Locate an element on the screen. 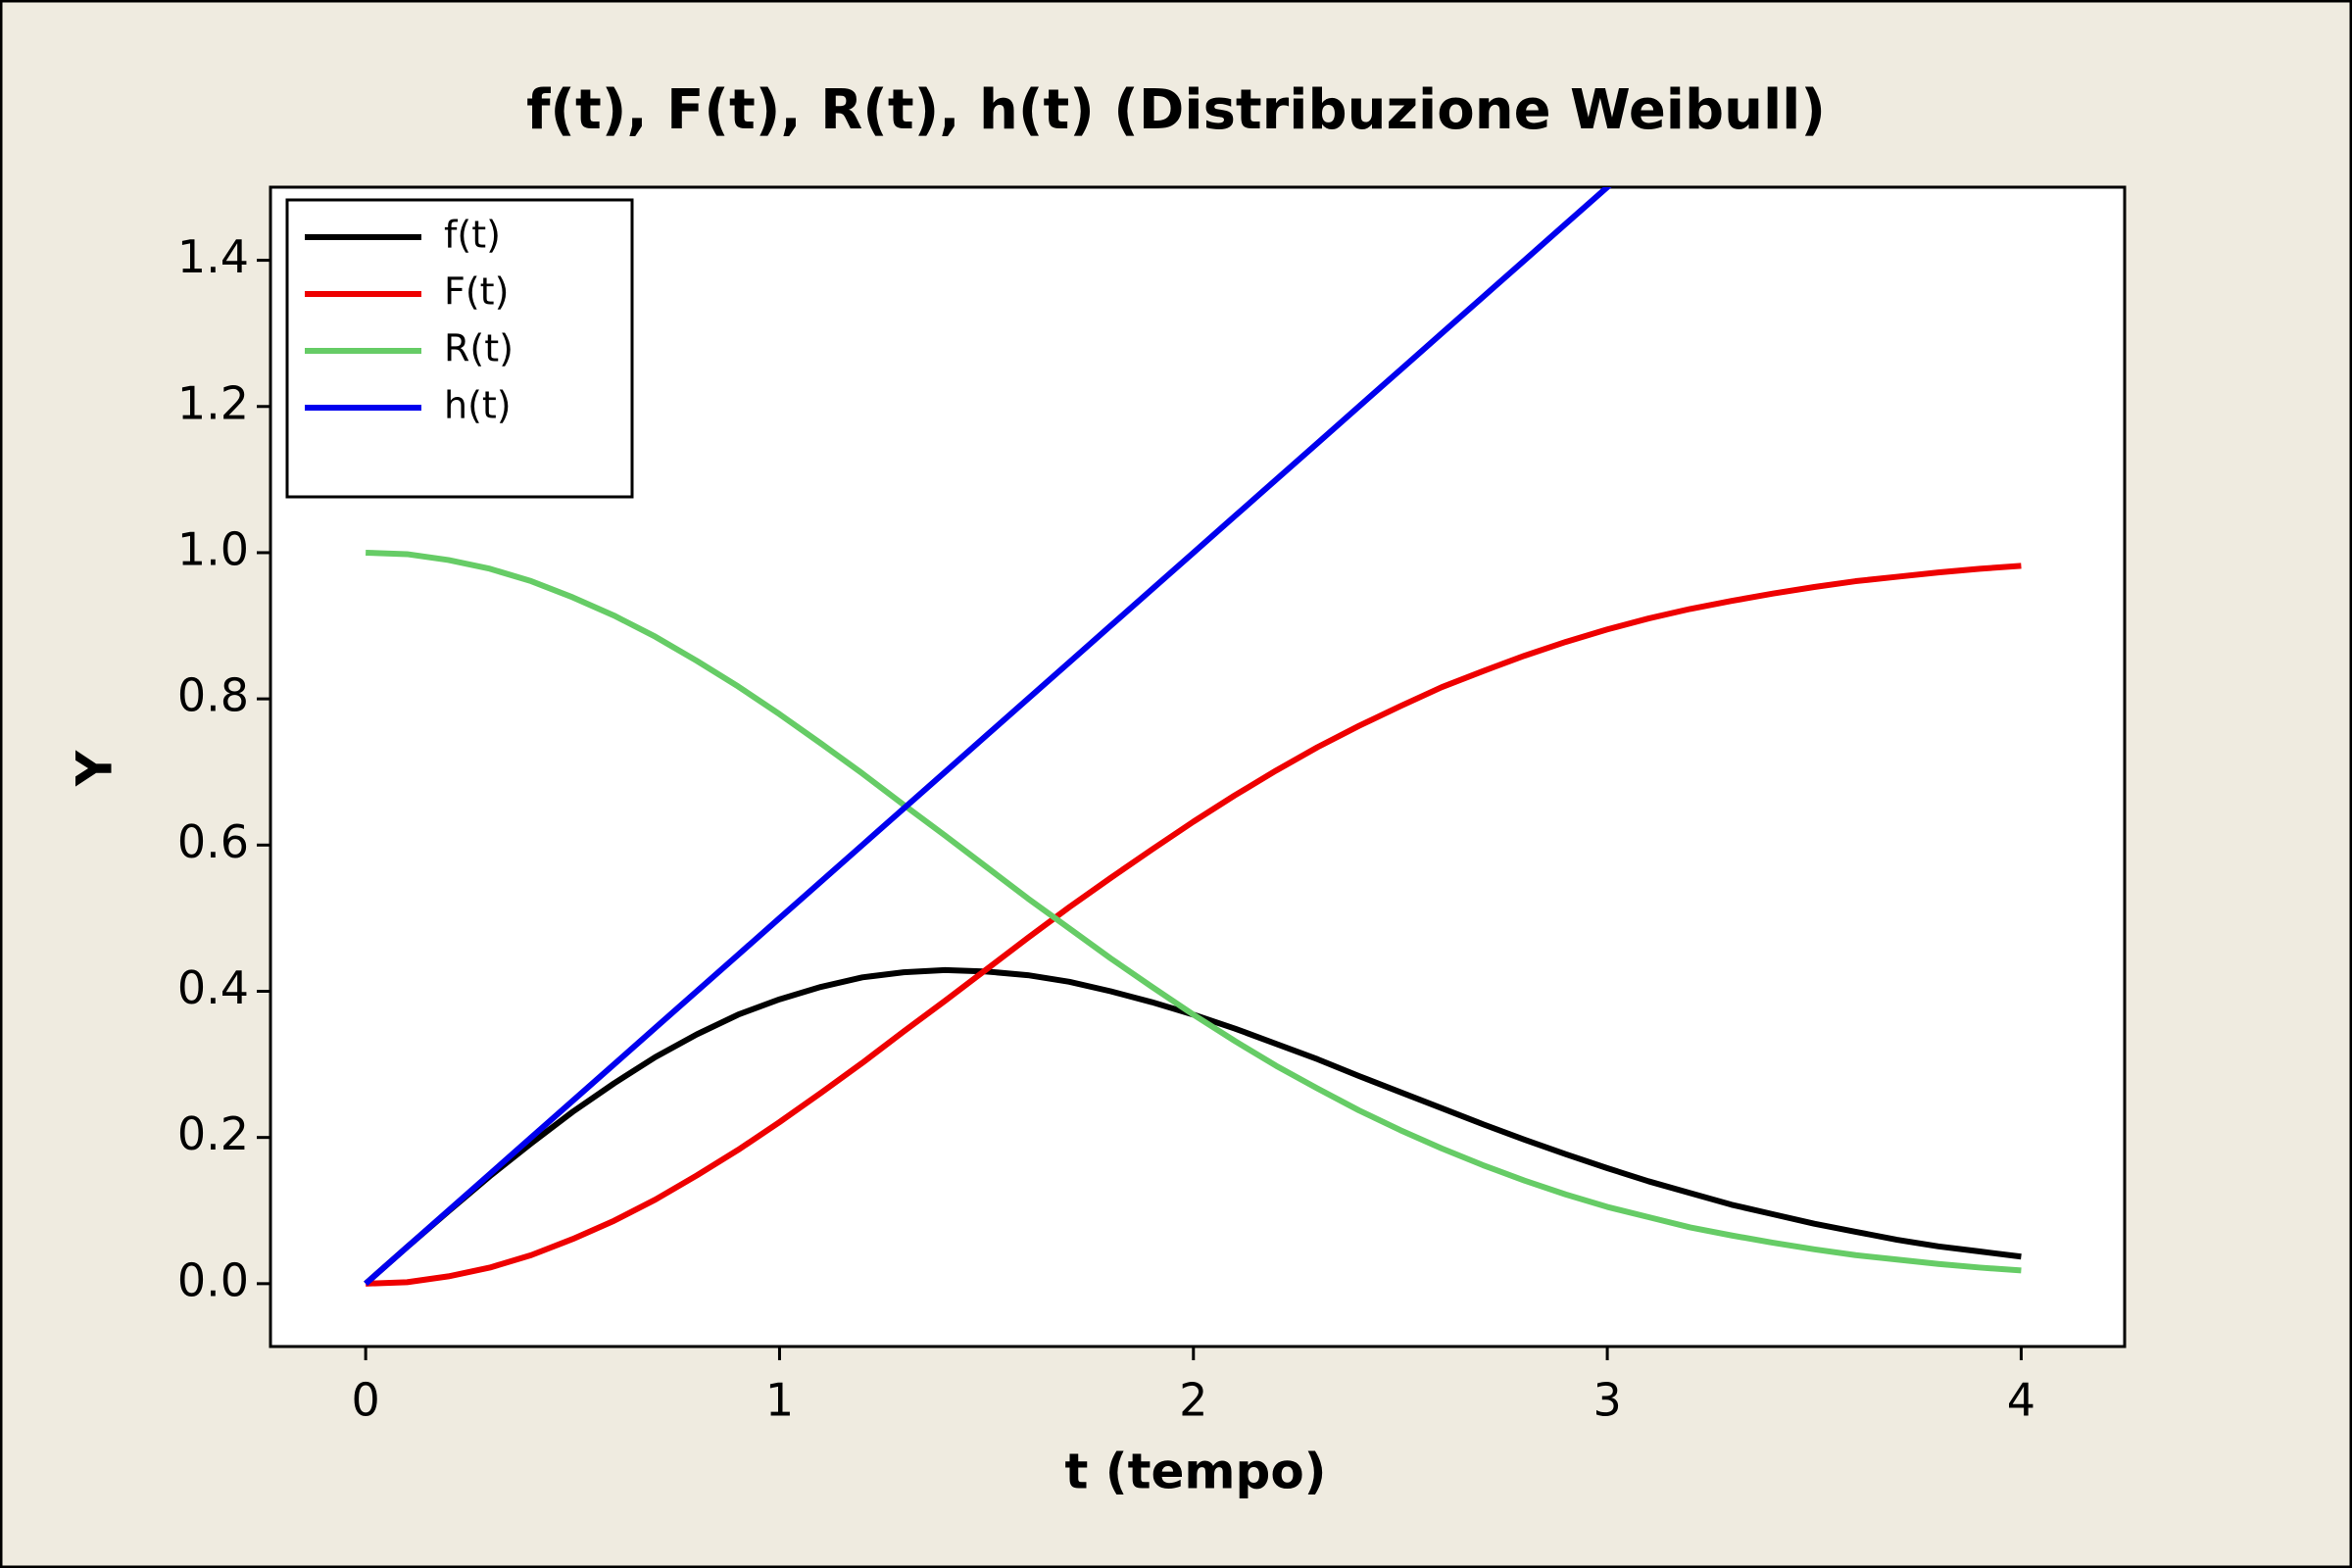 The height and width of the screenshot is (1568, 2352). legend-label: f(t) is located at coordinates (472, 235).